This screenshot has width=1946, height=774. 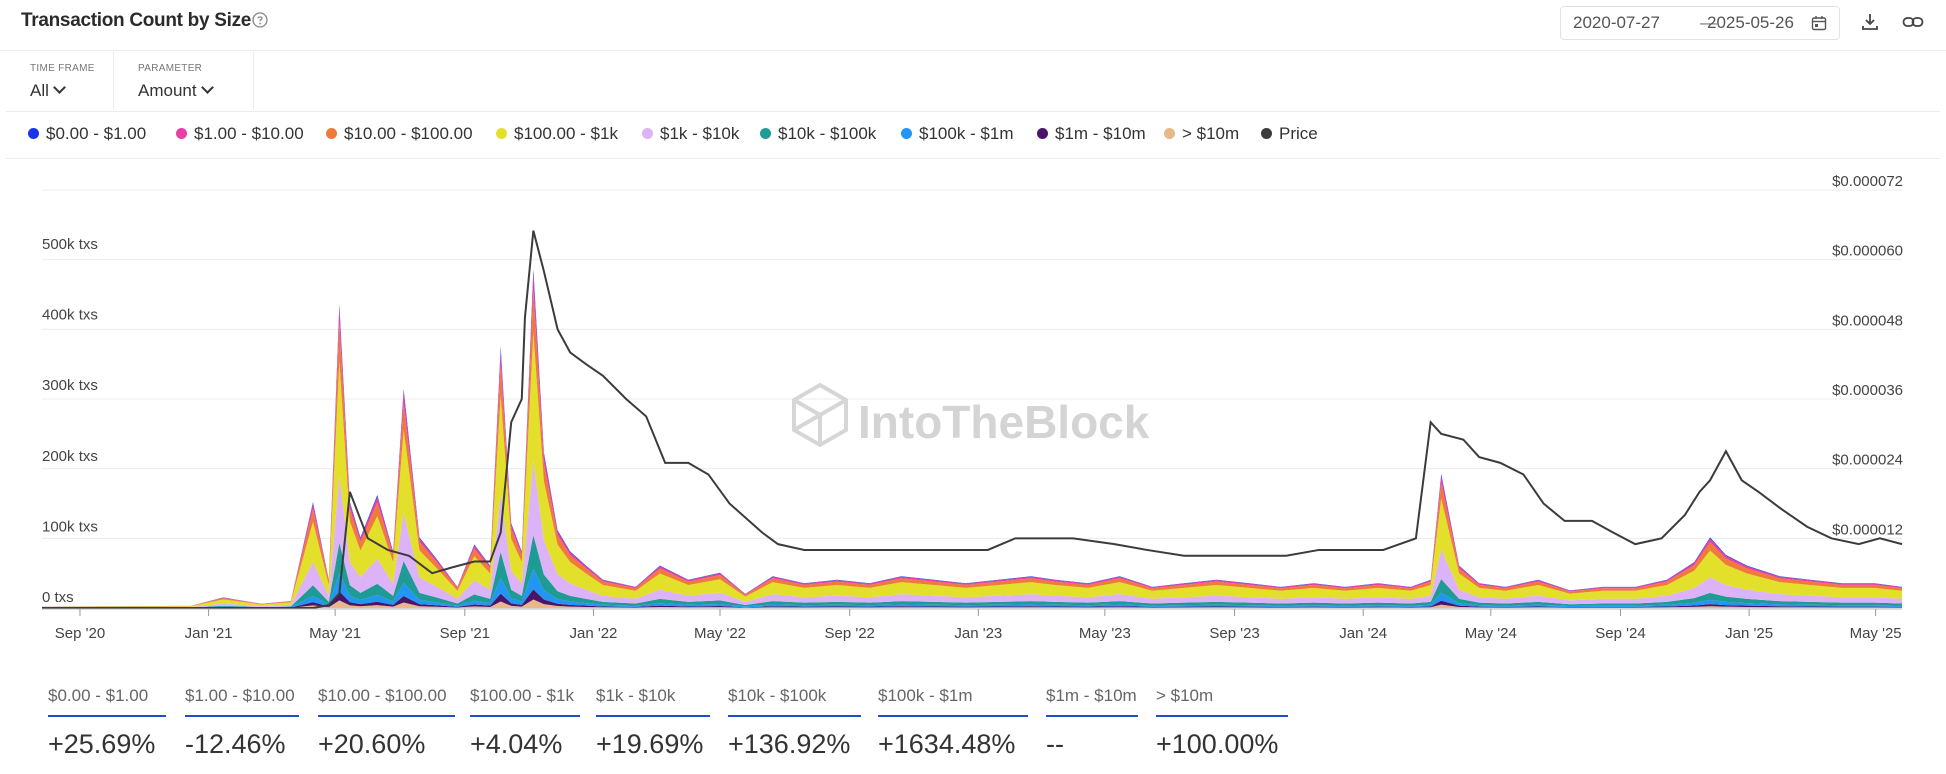 I want to click on x-tick-label: Jan '25, so click(x=1749, y=633).